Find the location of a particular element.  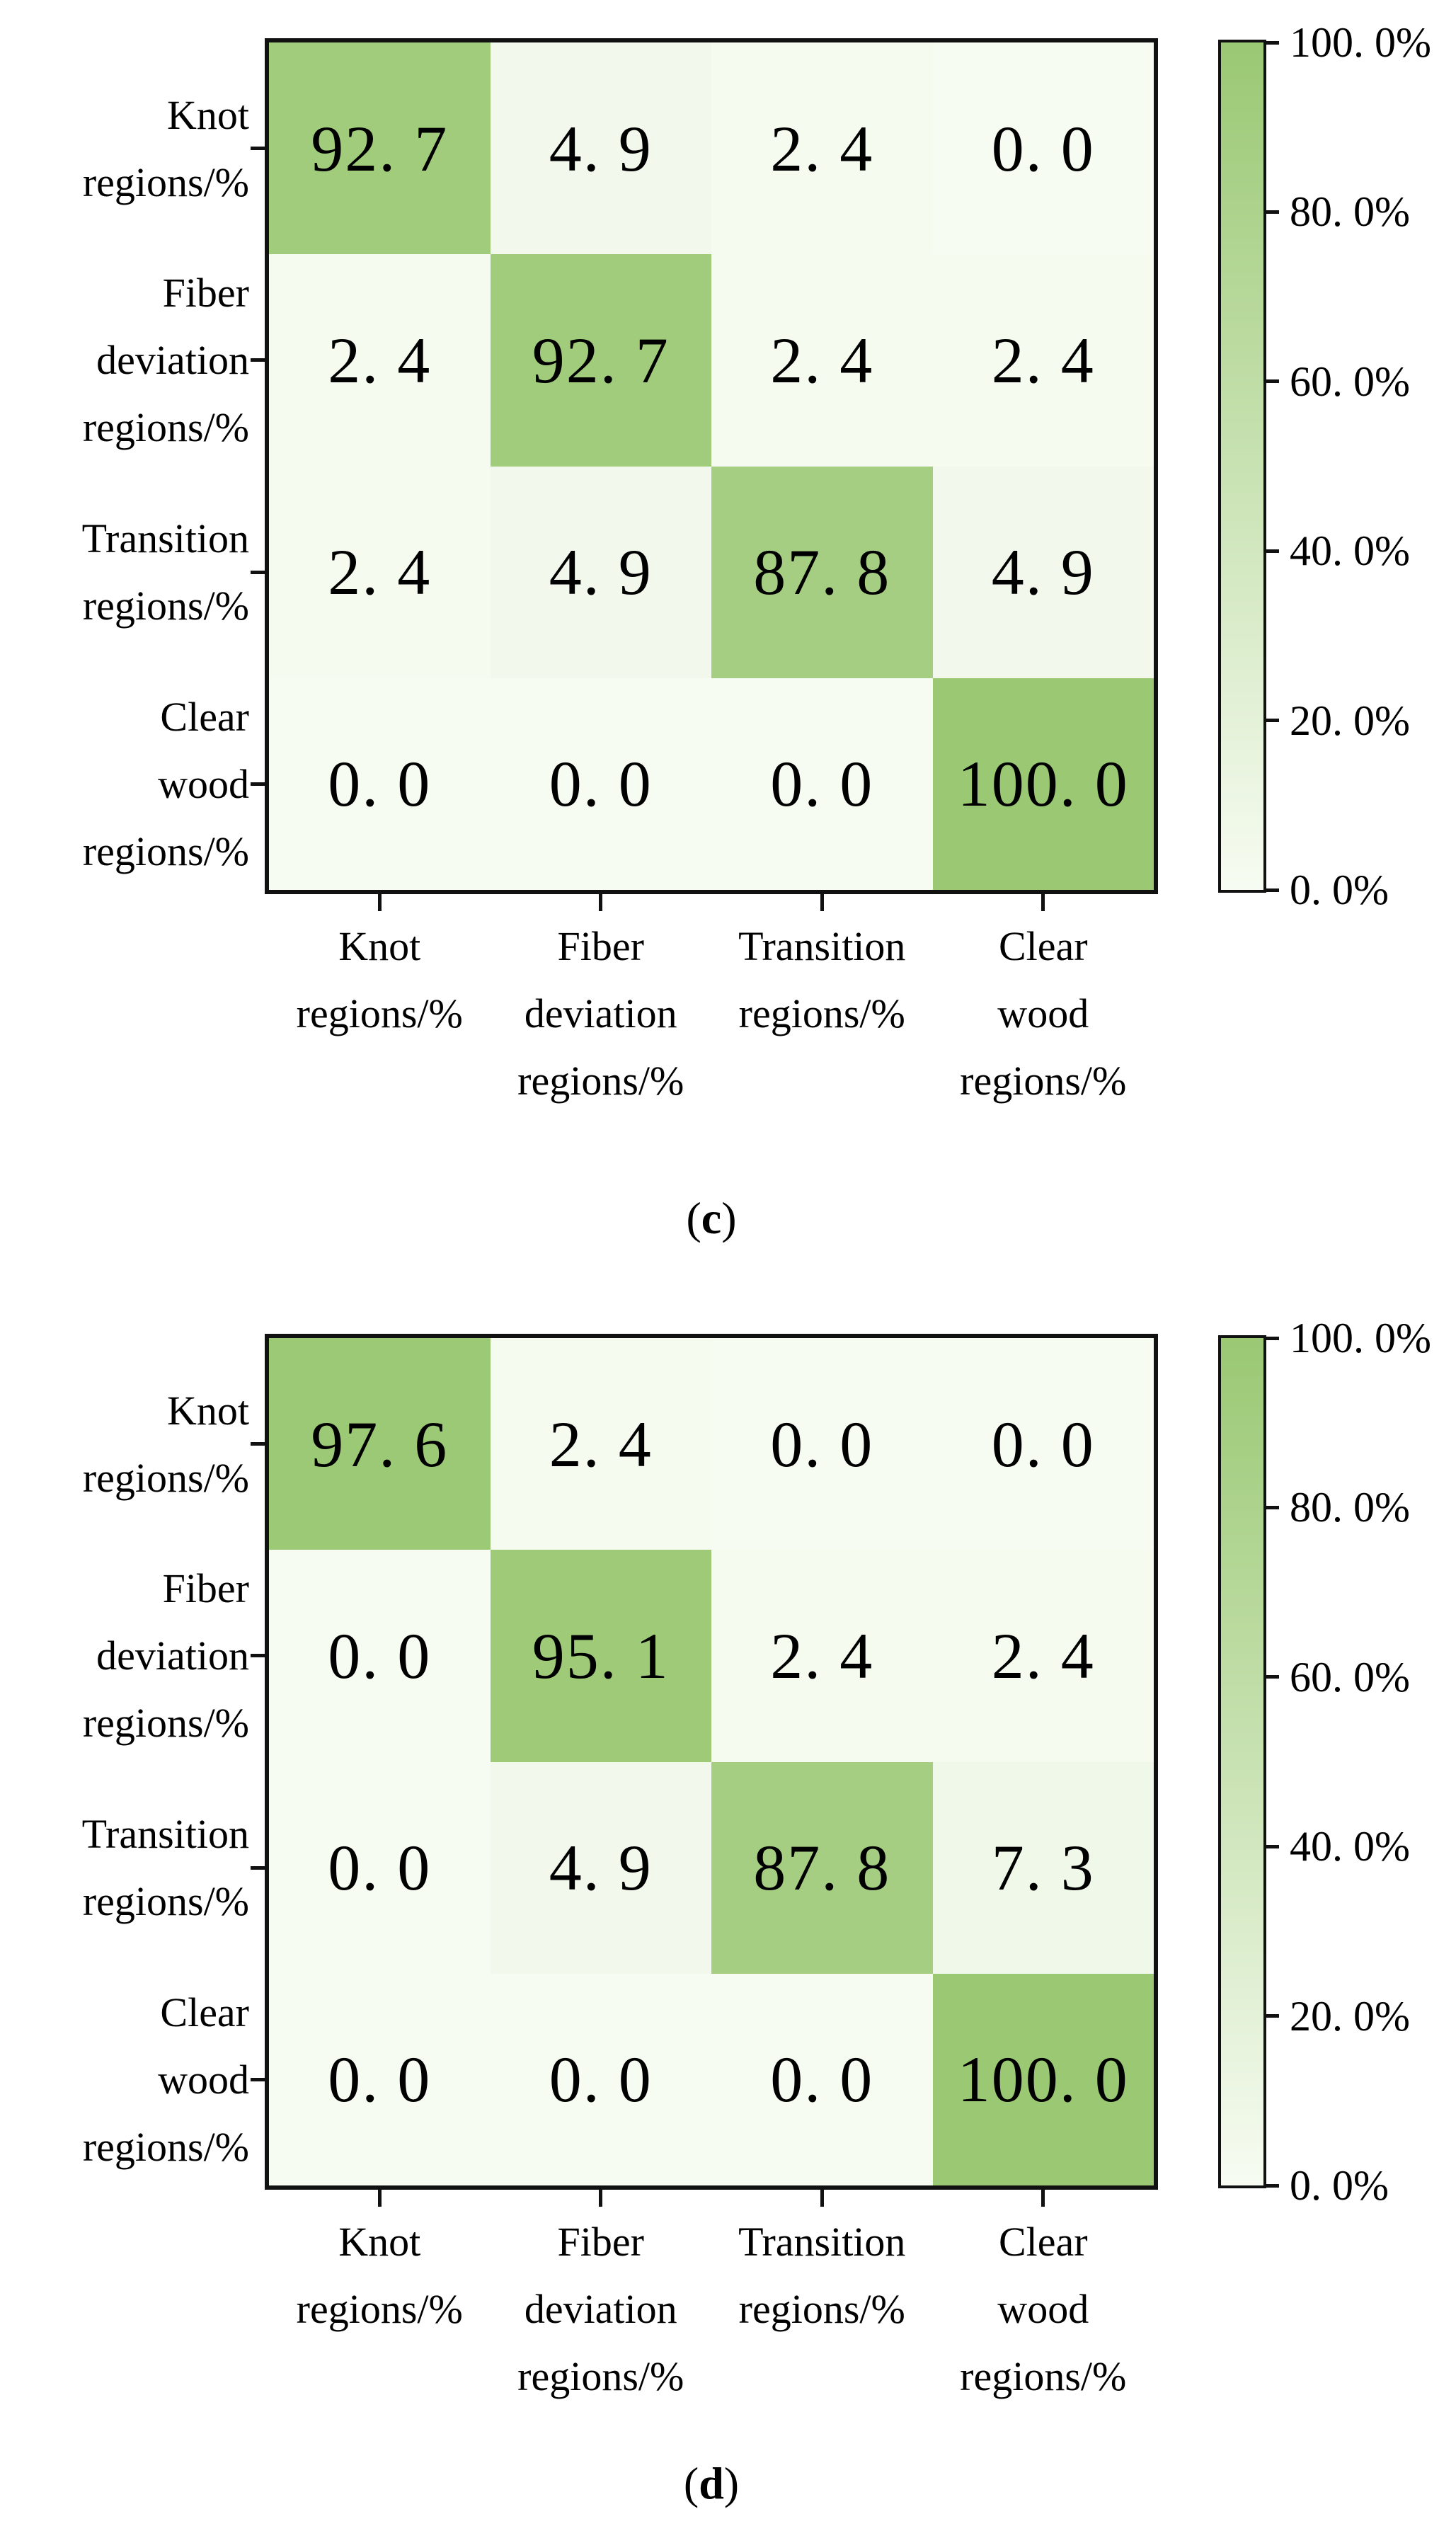

cell-r2c0: 2. 4 is located at coordinates (380, 572).